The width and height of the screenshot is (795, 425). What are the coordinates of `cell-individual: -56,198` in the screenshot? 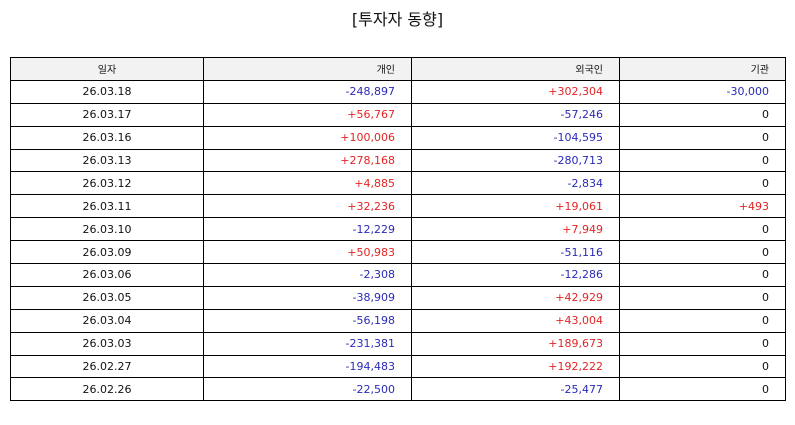 It's located at (307, 320).